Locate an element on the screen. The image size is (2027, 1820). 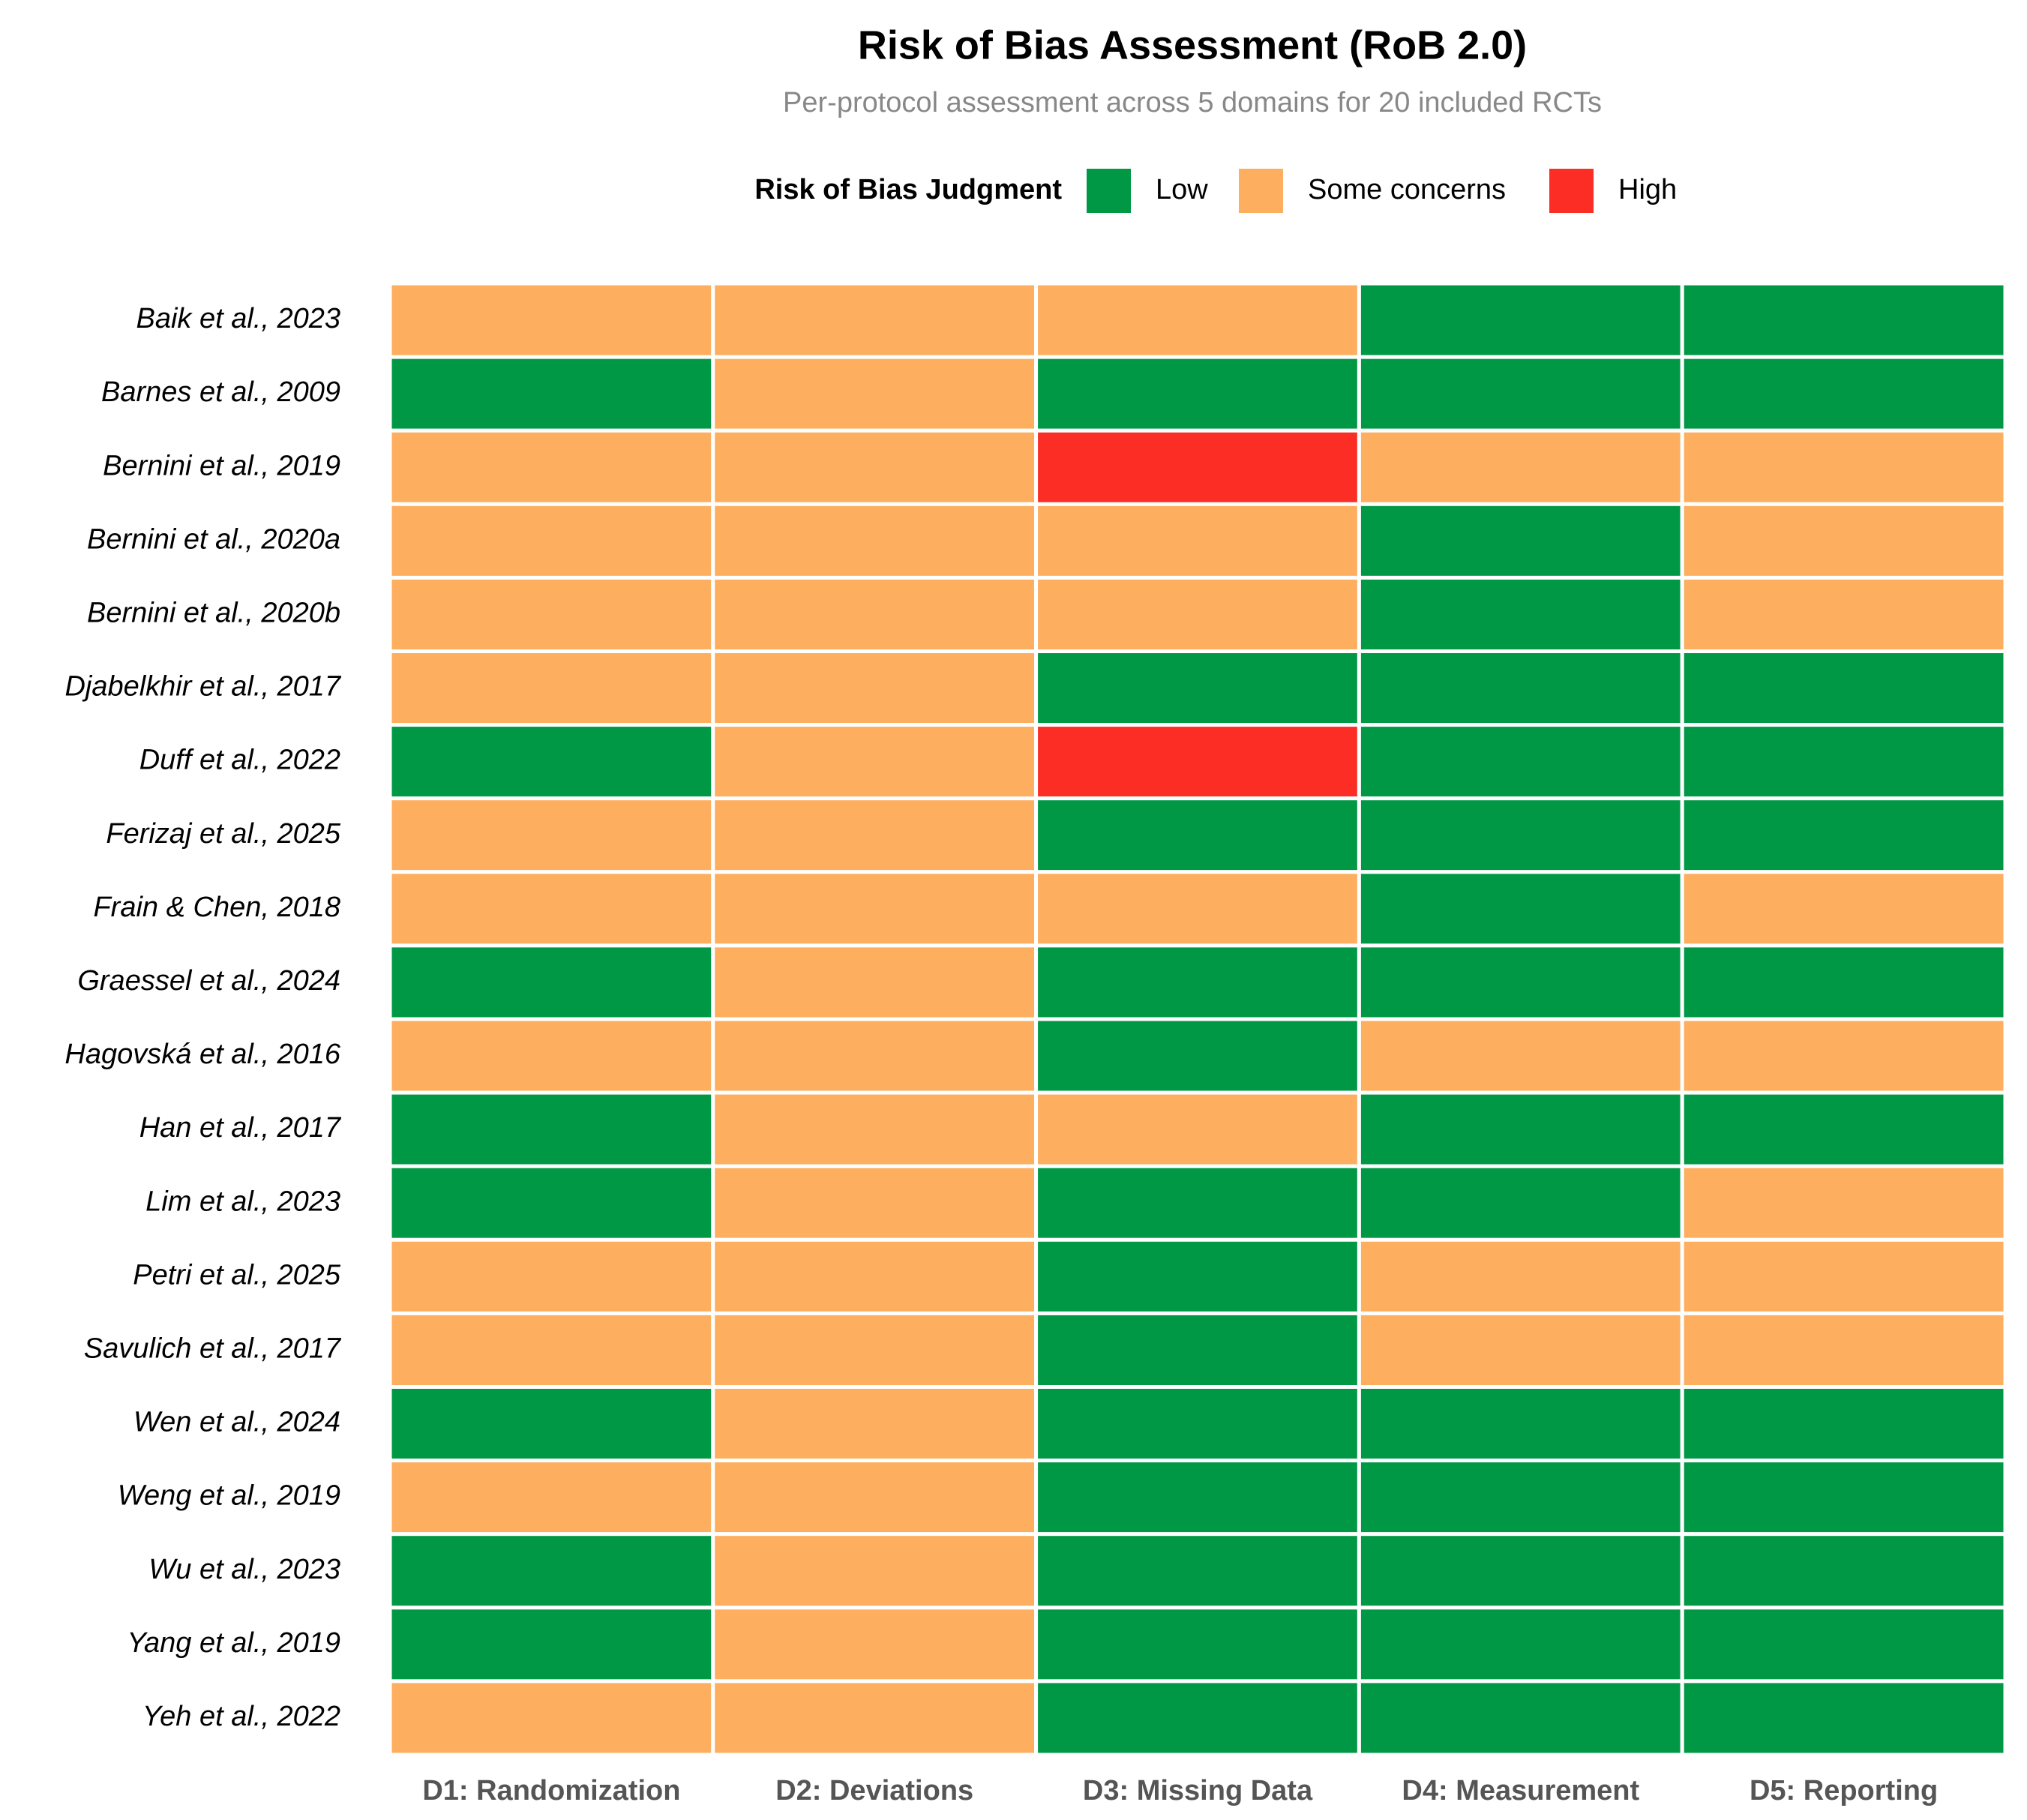
x-tick-label: D5: Reporting is located at coordinates (1844, 1791).